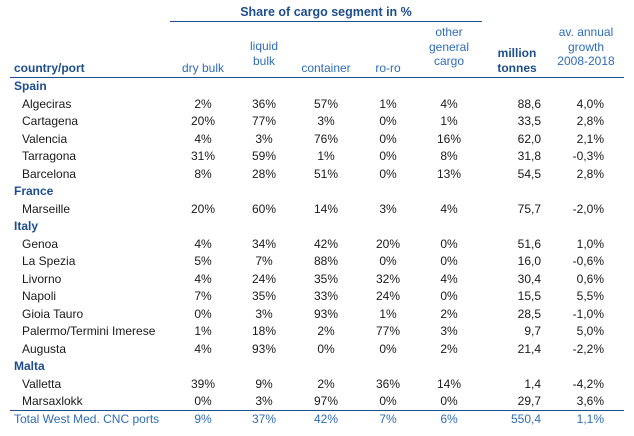 Image resolution: width=634 pixels, height=436 pixels. Describe the element at coordinates (517, 67) in the screenshot. I see `col-header-million-line2: tonnes` at that location.